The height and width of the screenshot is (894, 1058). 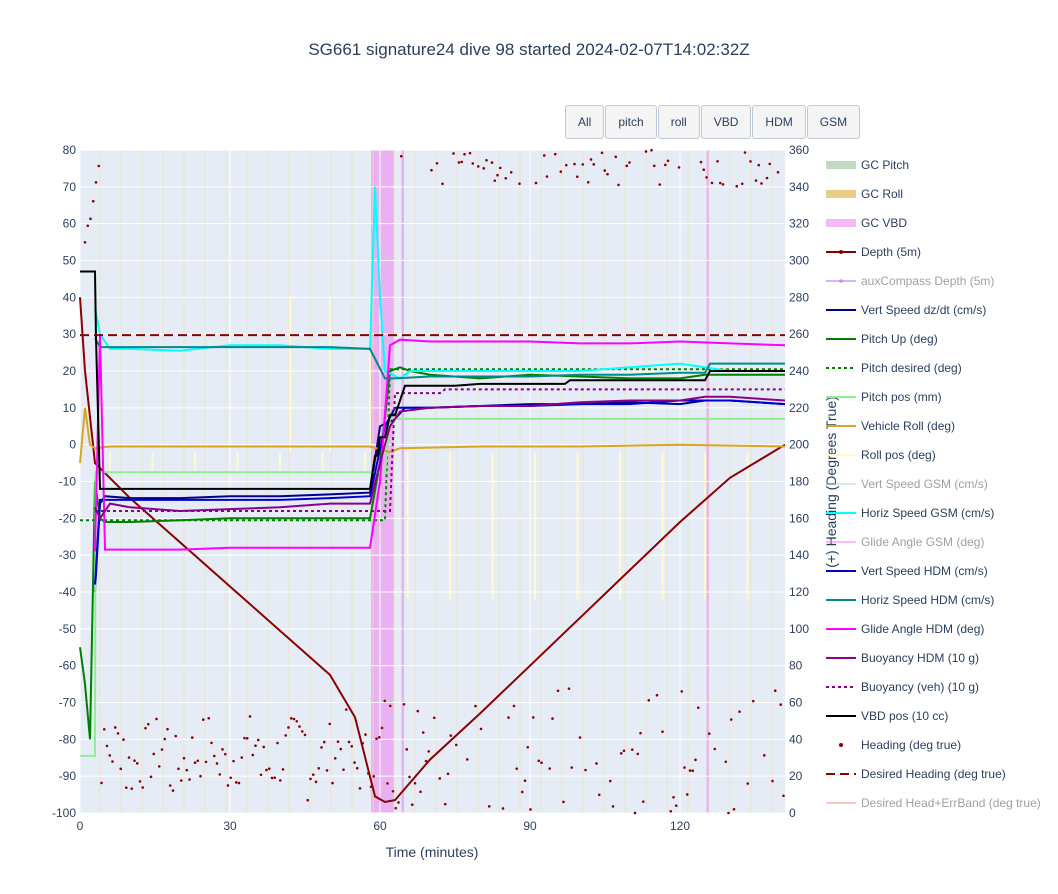 What do you see at coordinates (68, 555) in the screenshot?
I see `y-tick-label: -30` at bounding box center [68, 555].